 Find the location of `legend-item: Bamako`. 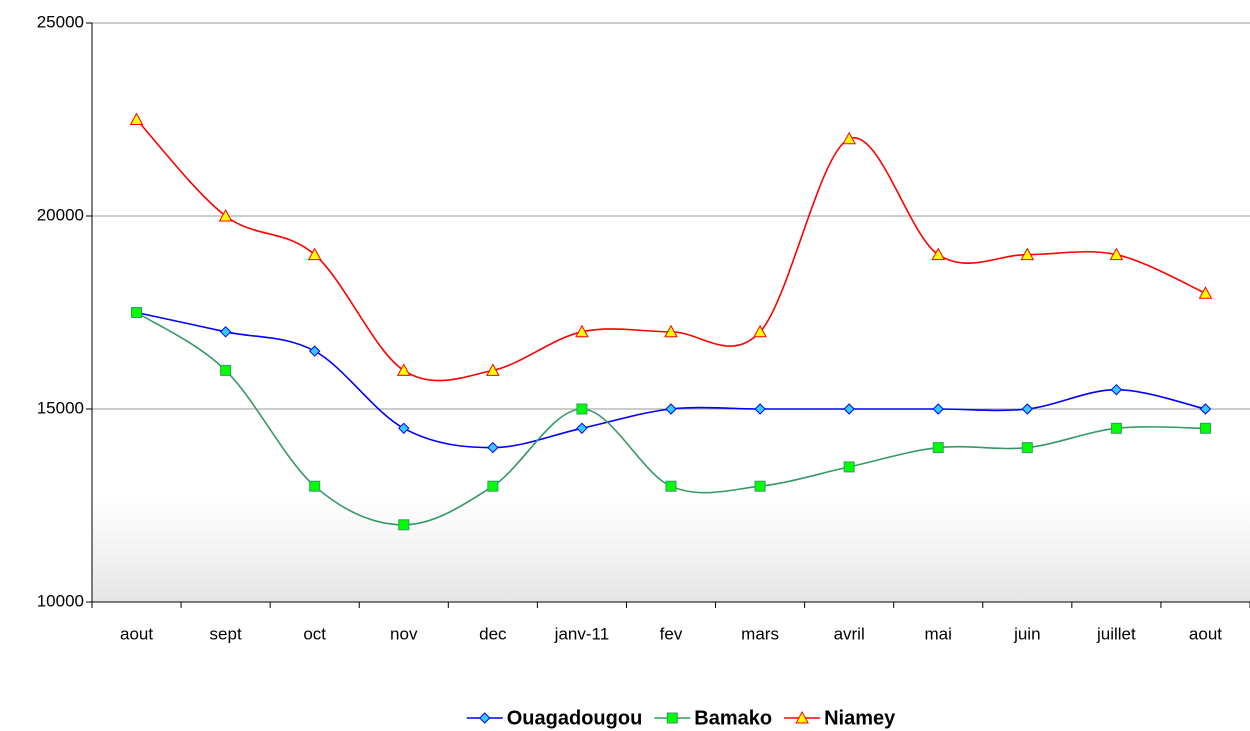

legend-item: Bamako is located at coordinates (713, 718).